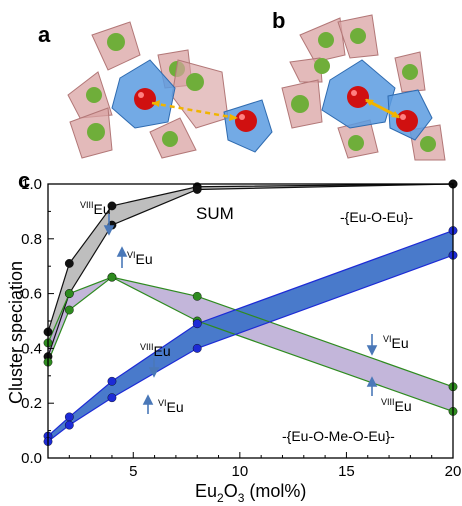 The height and width of the screenshot is (506, 462). What do you see at coordinates (31, 239) in the screenshot?
I see `y-tick-label: 0.8` at bounding box center [31, 239].